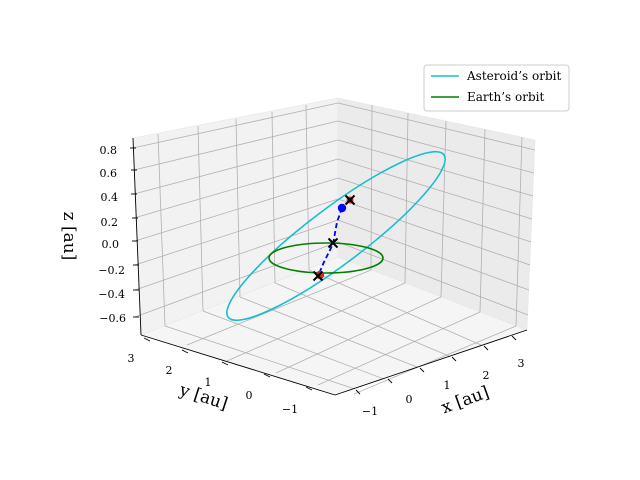 This screenshot has width=640, height=480. I want to click on z-axis-label: z [au], so click(69, 236).